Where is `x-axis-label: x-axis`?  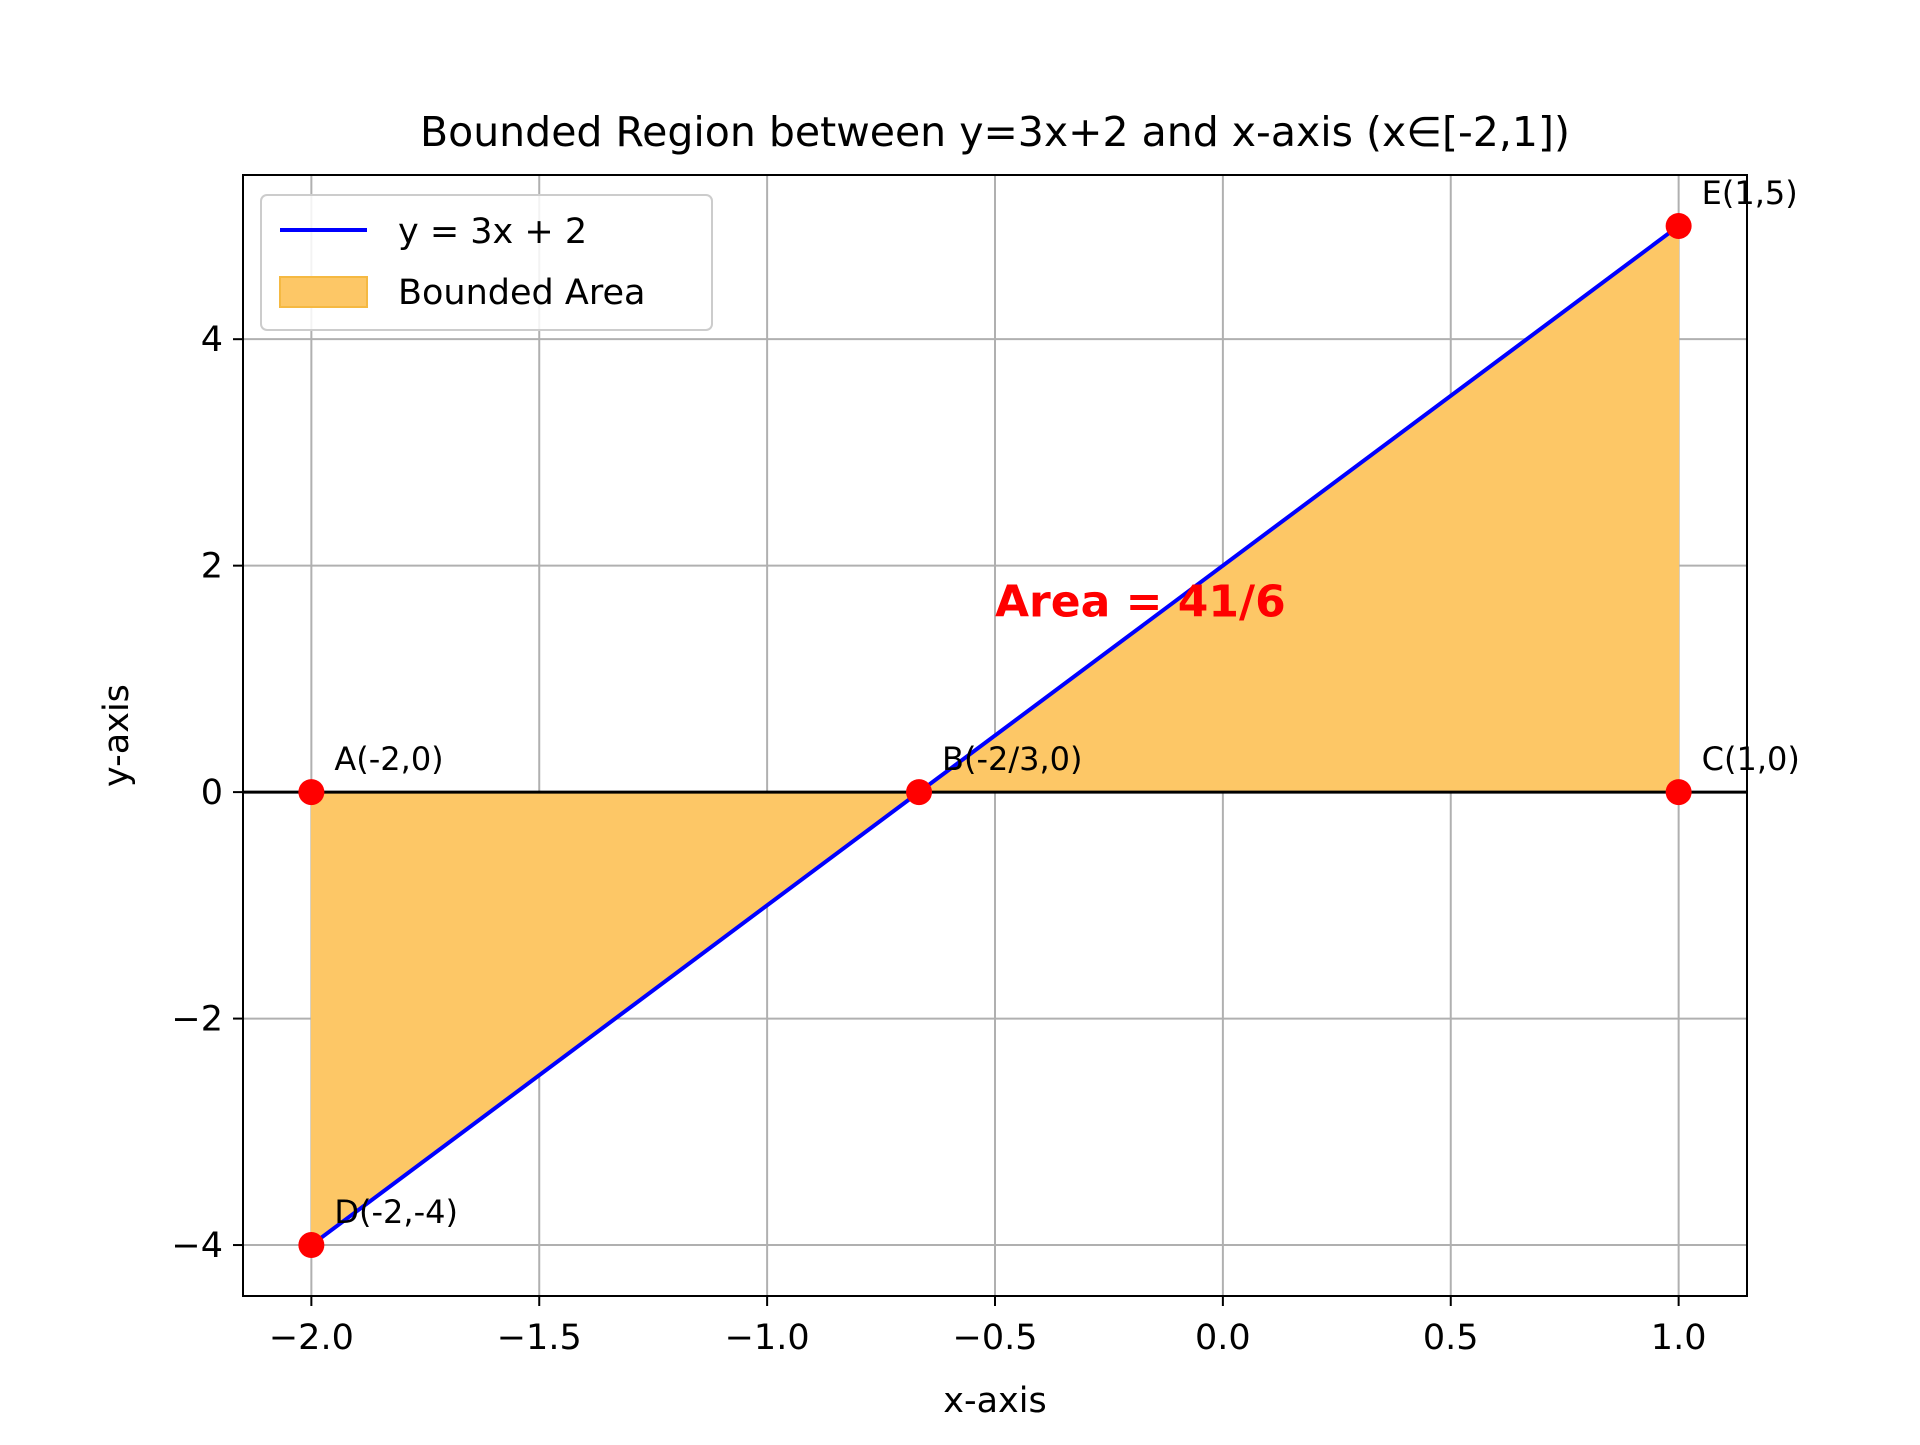
x-axis-label: x-axis is located at coordinates (994, 1401).